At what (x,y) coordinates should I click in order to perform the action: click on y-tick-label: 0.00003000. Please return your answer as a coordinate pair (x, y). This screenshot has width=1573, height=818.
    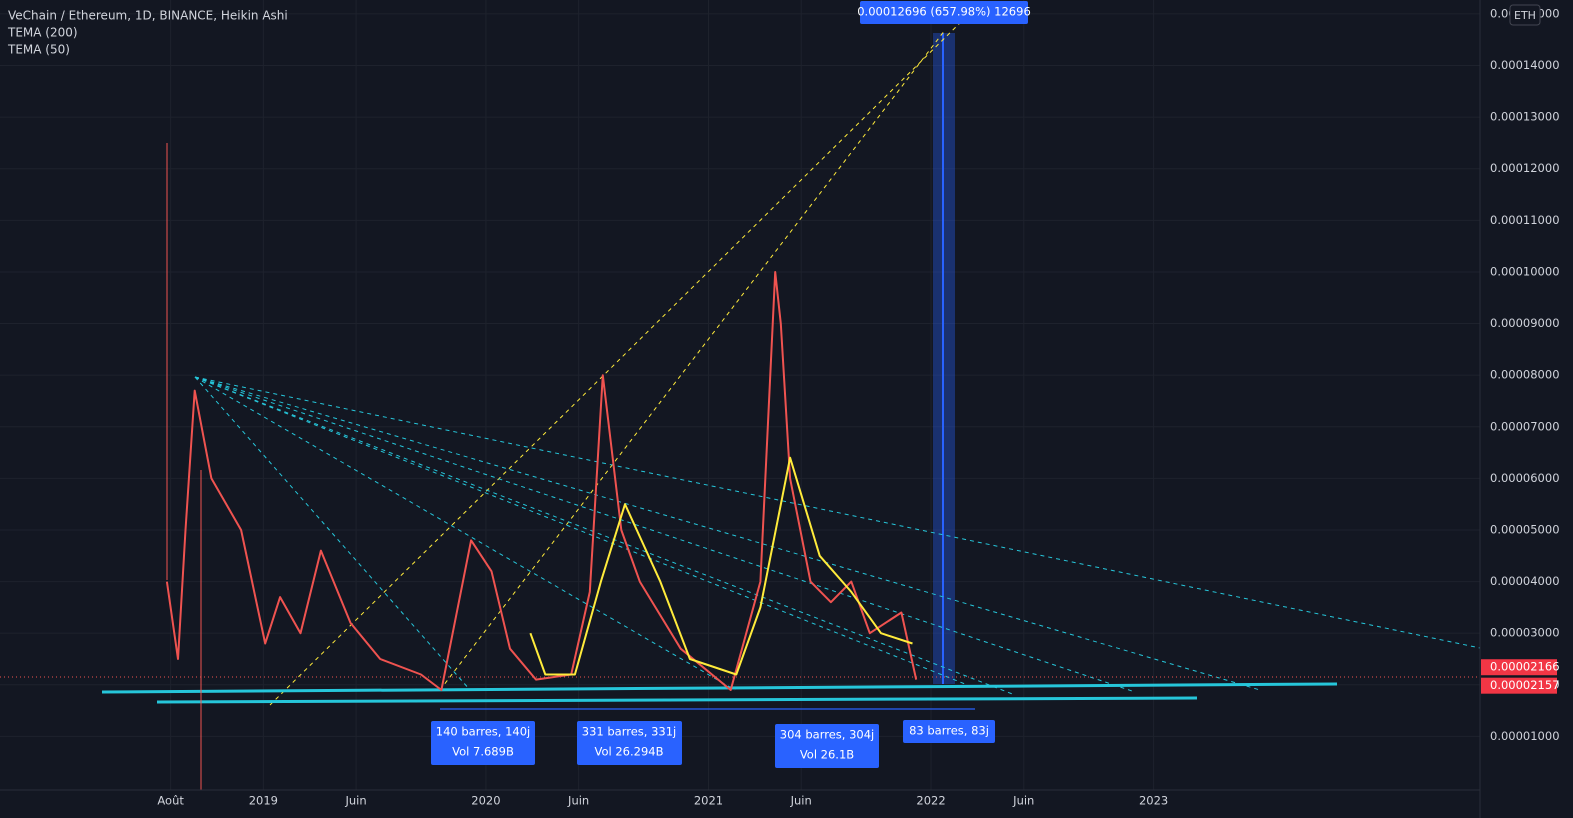
    Looking at the image, I should click on (1525, 633).